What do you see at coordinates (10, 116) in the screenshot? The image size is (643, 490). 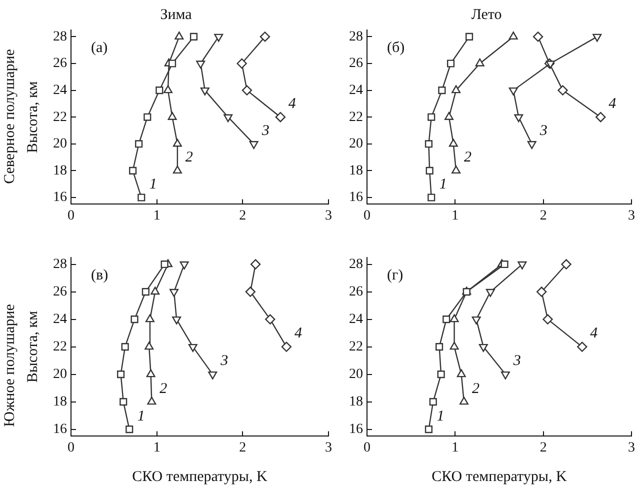 I see `text: Северное полушарие` at bounding box center [10, 116].